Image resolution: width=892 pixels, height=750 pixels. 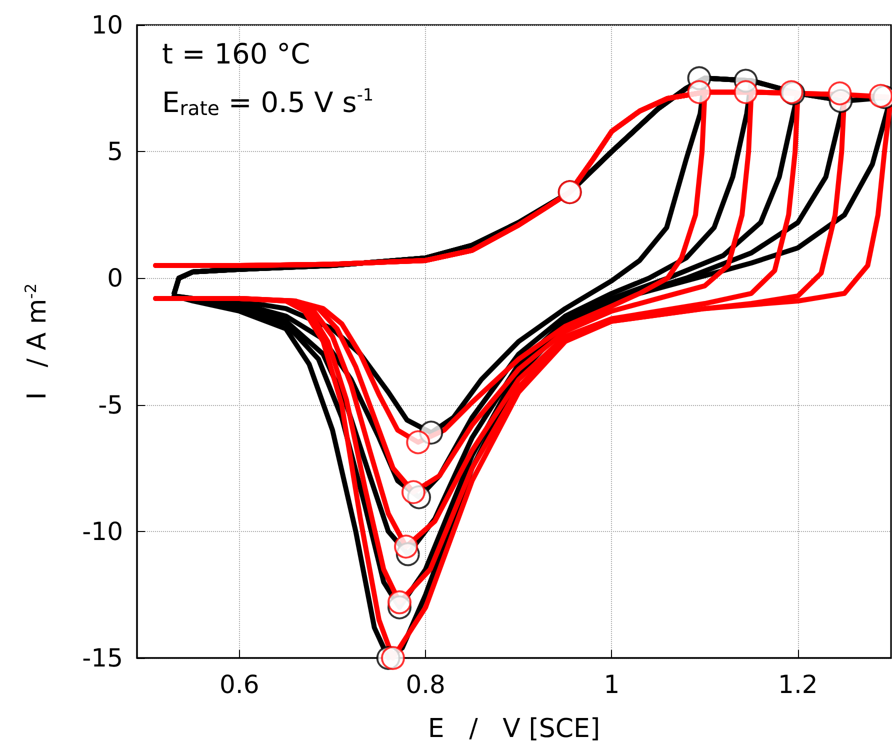 What do you see at coordinates (612, 684) in the screenshot?
I see `x-tick-label: 1` at bounding box center [612, 684].